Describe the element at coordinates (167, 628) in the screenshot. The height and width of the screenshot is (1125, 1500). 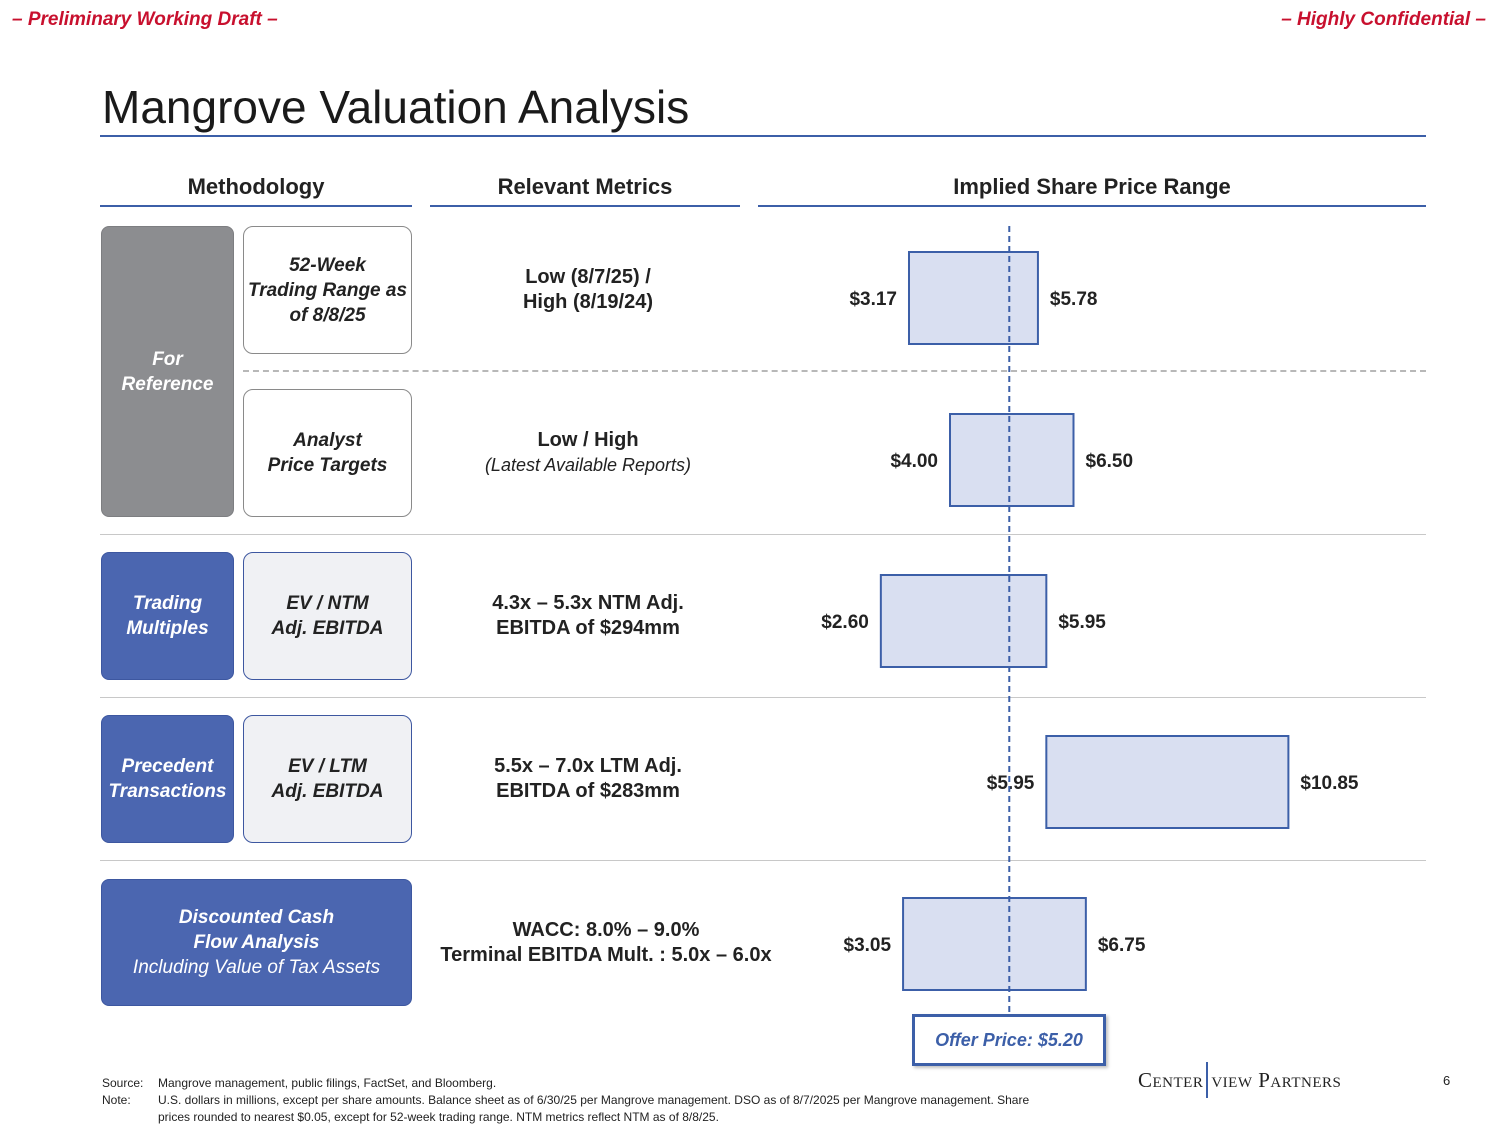
I see `category-trading-line2: Multiples` at that location.